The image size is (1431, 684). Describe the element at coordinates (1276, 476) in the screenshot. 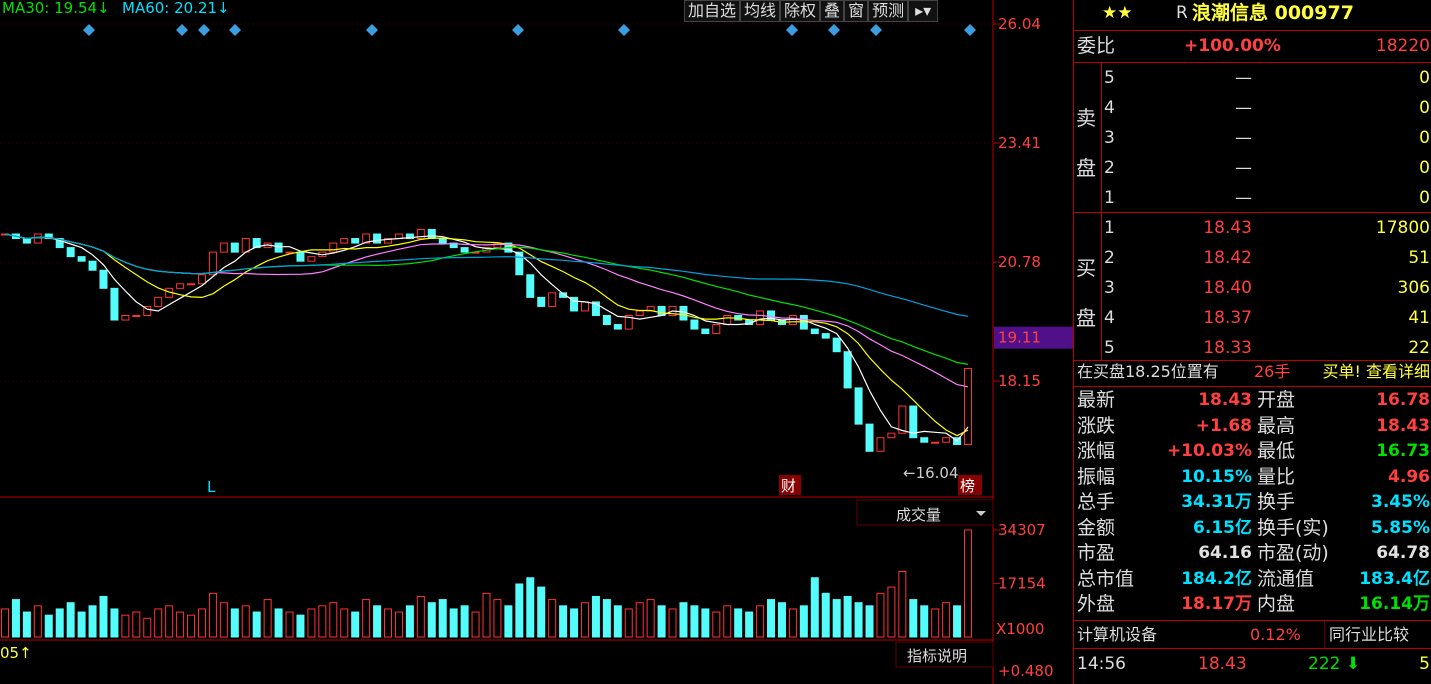

I see `stat-label: 量比` at that location.